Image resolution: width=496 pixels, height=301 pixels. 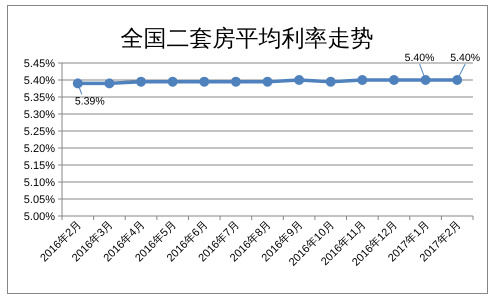 I want to click on y-tick-label: 5.25%, so click(x=40, y=132).